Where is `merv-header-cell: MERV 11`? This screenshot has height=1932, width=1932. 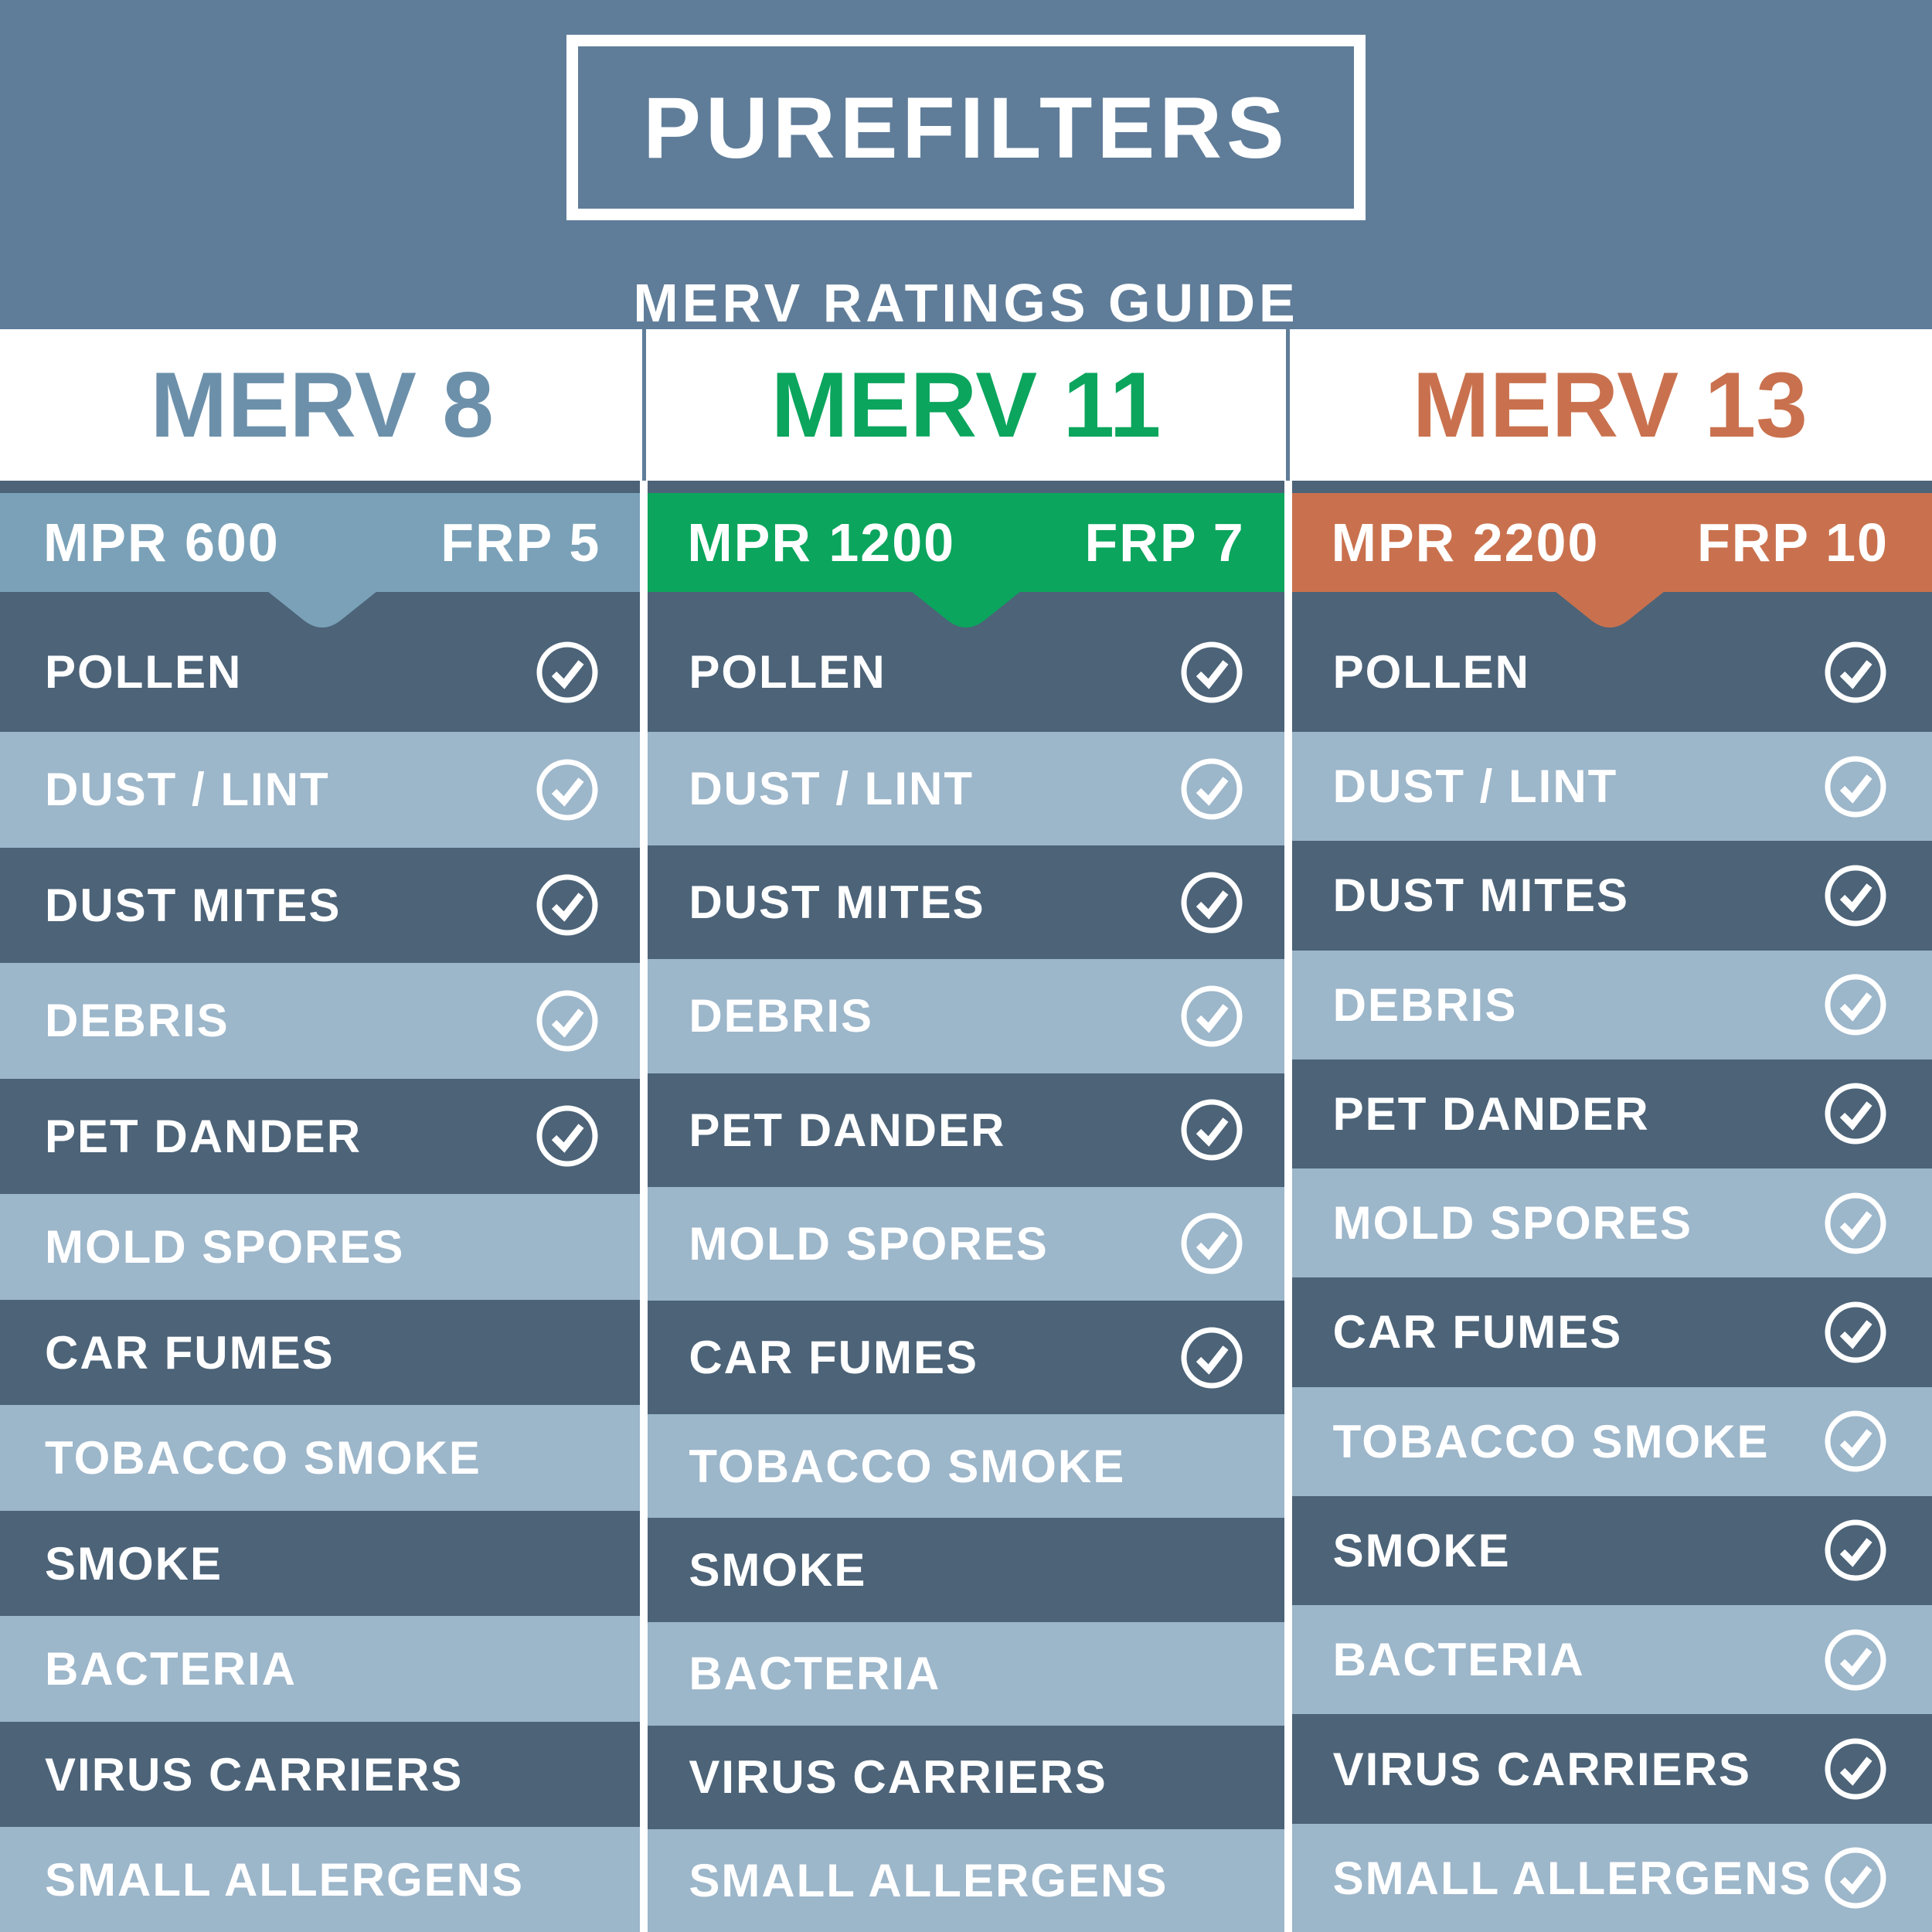 merv-header-cell: MERV 11 is located at coordinates (966, 405).